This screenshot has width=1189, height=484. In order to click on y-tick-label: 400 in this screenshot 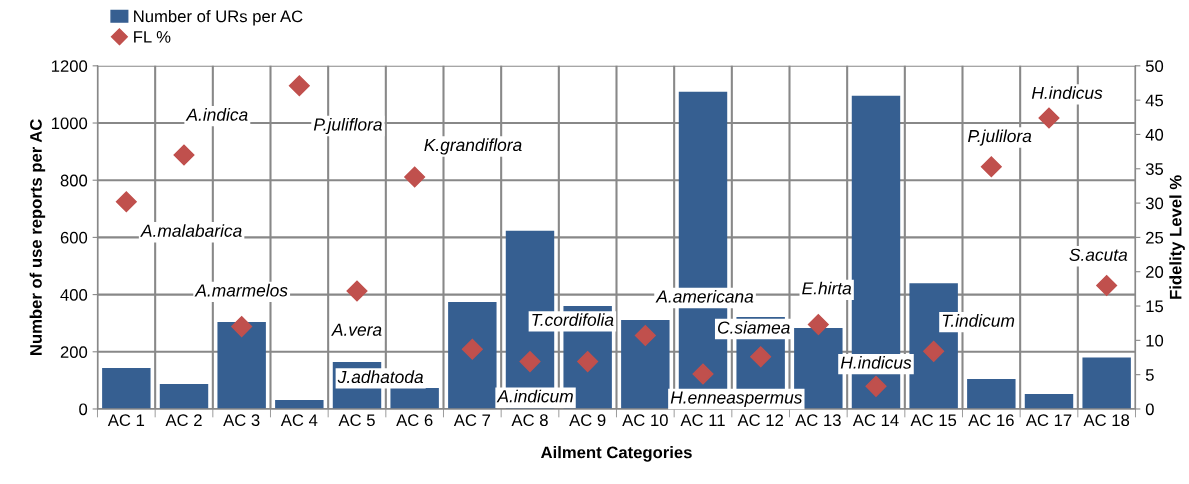, I will do `click(74, 295)`.